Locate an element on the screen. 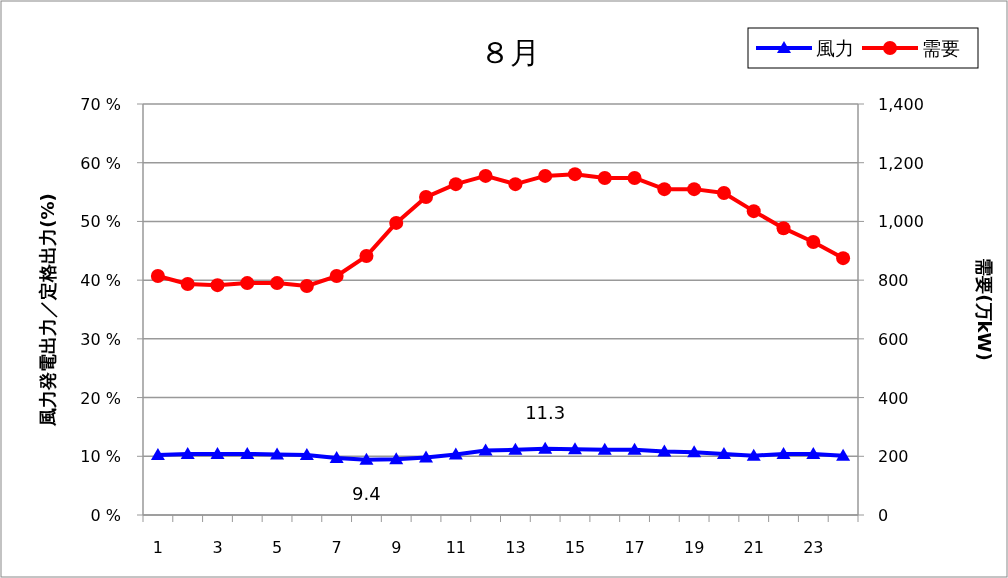 The height and width of the screenshot is (578, 1008). y2-tick-label: 0 is located at coordinates (883, 515).